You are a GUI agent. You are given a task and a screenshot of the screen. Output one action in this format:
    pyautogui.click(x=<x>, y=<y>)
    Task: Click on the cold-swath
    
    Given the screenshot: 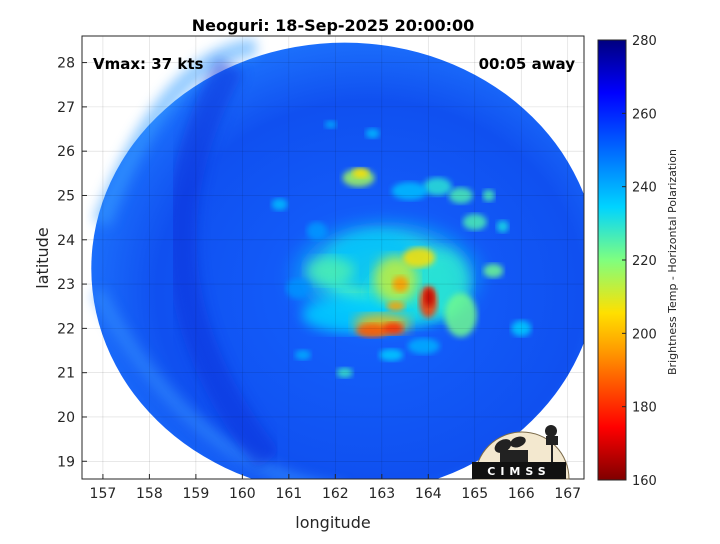 What is the action you would take?
    pyautogui.click(x=223, y=263)
    